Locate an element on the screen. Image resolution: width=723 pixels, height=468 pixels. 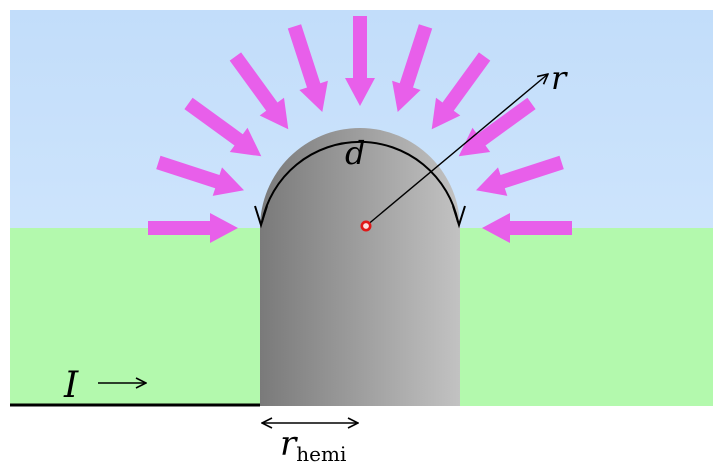
arc-right-arrowhead is located at coordinates (459, 217).